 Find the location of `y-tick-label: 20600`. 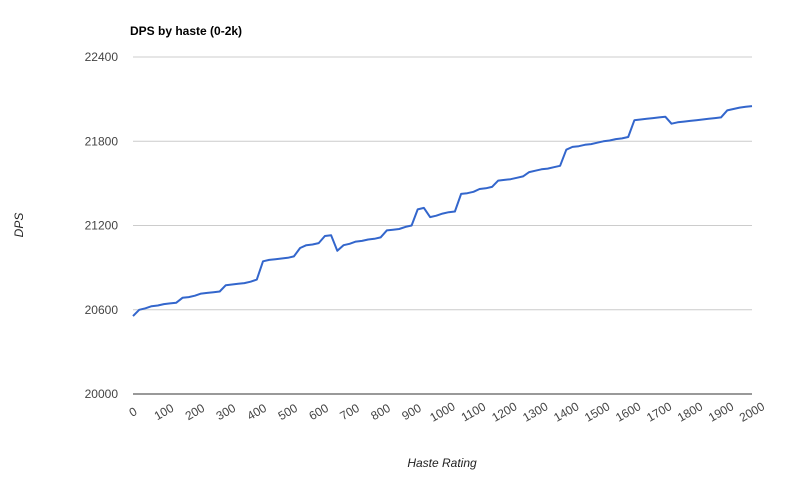

y-tick-label: 20600 is located at coordinates (102, 310).